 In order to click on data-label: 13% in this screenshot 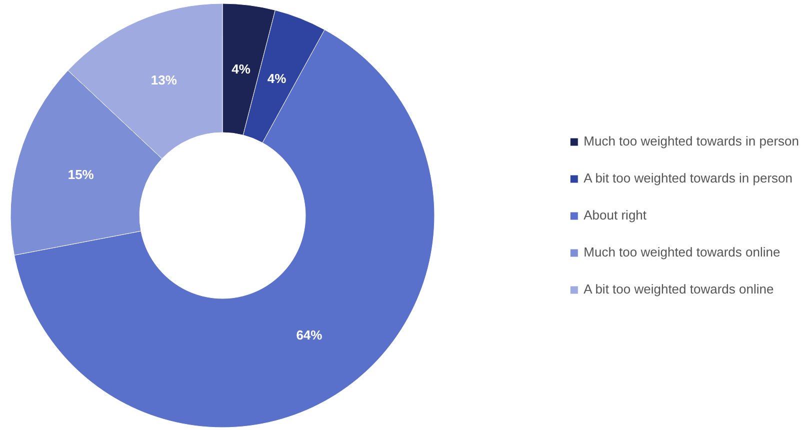, I will do `click(164, 80)`.